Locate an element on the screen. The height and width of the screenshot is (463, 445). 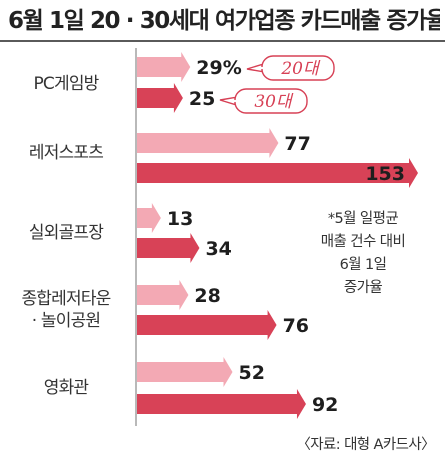
data-label: 76 is located at coordinates (296, 326).